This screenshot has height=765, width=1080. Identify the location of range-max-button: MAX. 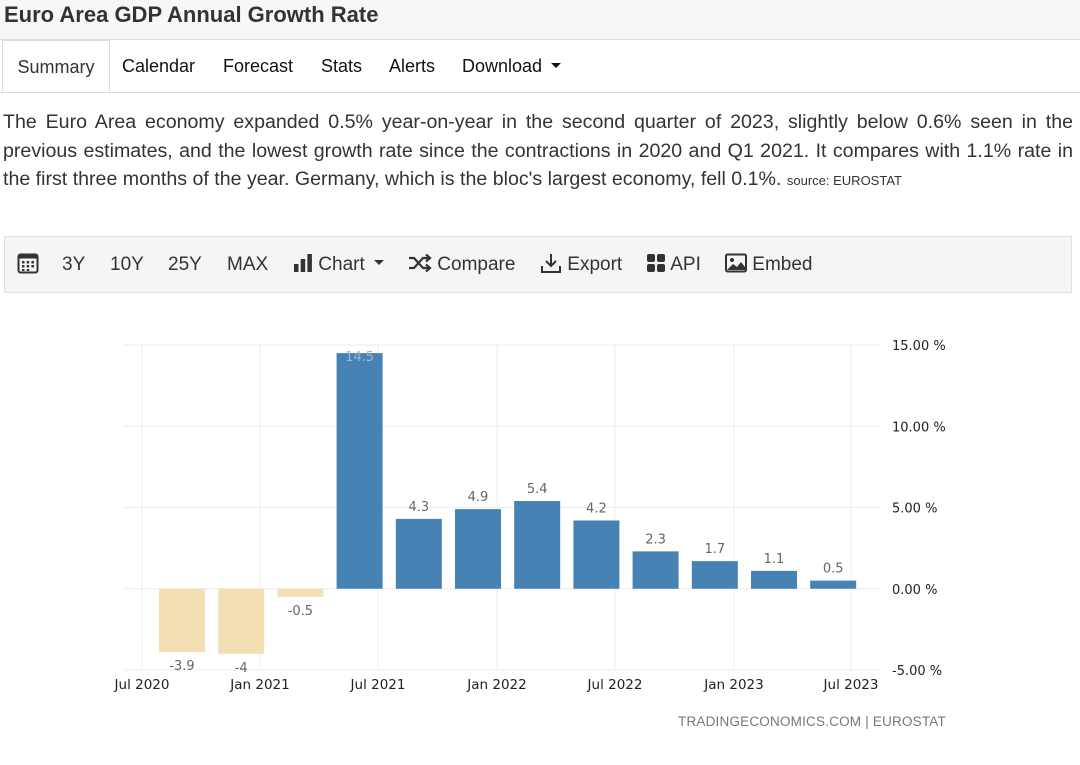
(248, 264).